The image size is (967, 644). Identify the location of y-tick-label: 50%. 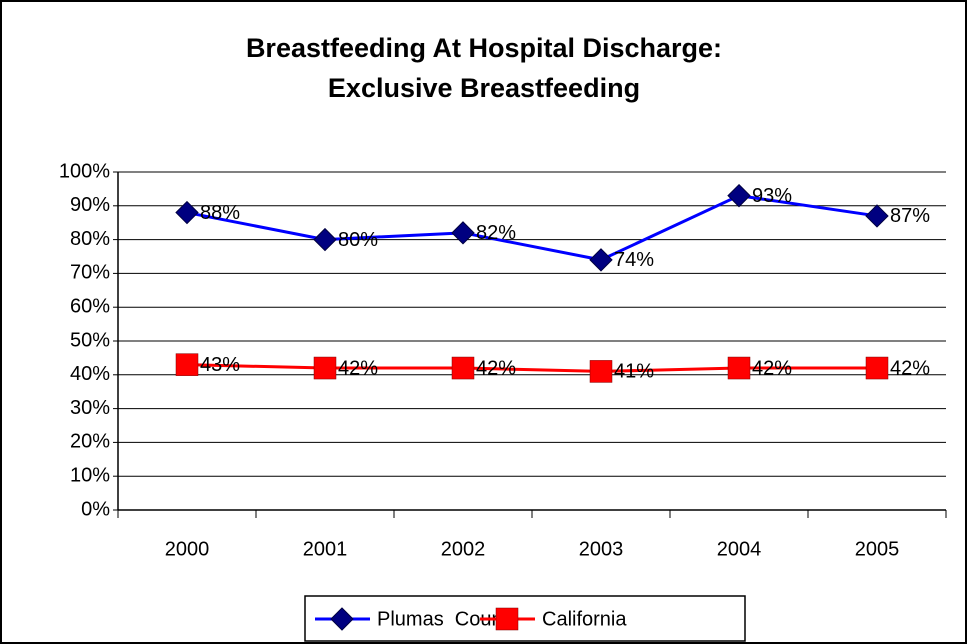
(90, 340).